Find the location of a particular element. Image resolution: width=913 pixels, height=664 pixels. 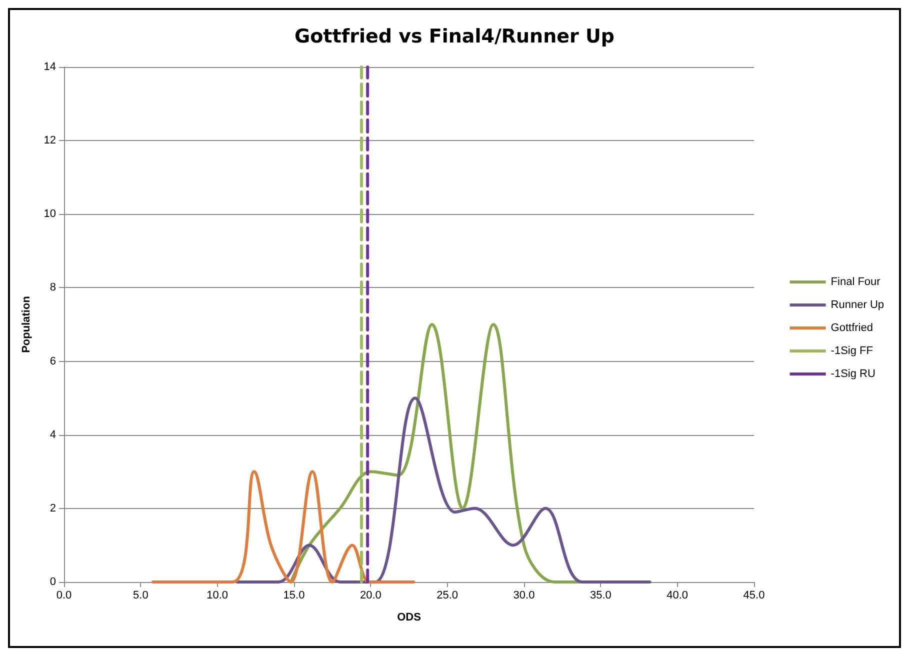

x-tick-label: 30.0 is located at coordinates (524, 596).